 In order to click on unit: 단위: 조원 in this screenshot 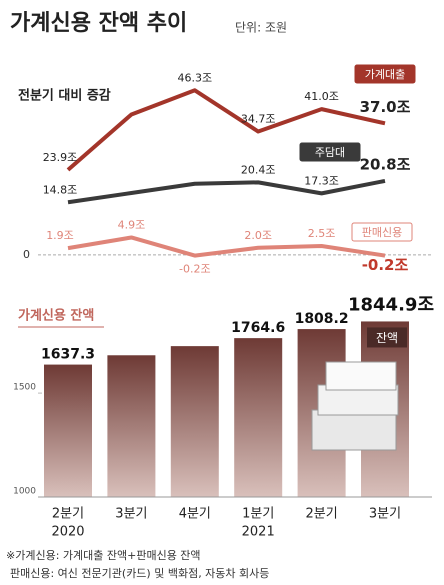, I will do `click(261, 28)`.